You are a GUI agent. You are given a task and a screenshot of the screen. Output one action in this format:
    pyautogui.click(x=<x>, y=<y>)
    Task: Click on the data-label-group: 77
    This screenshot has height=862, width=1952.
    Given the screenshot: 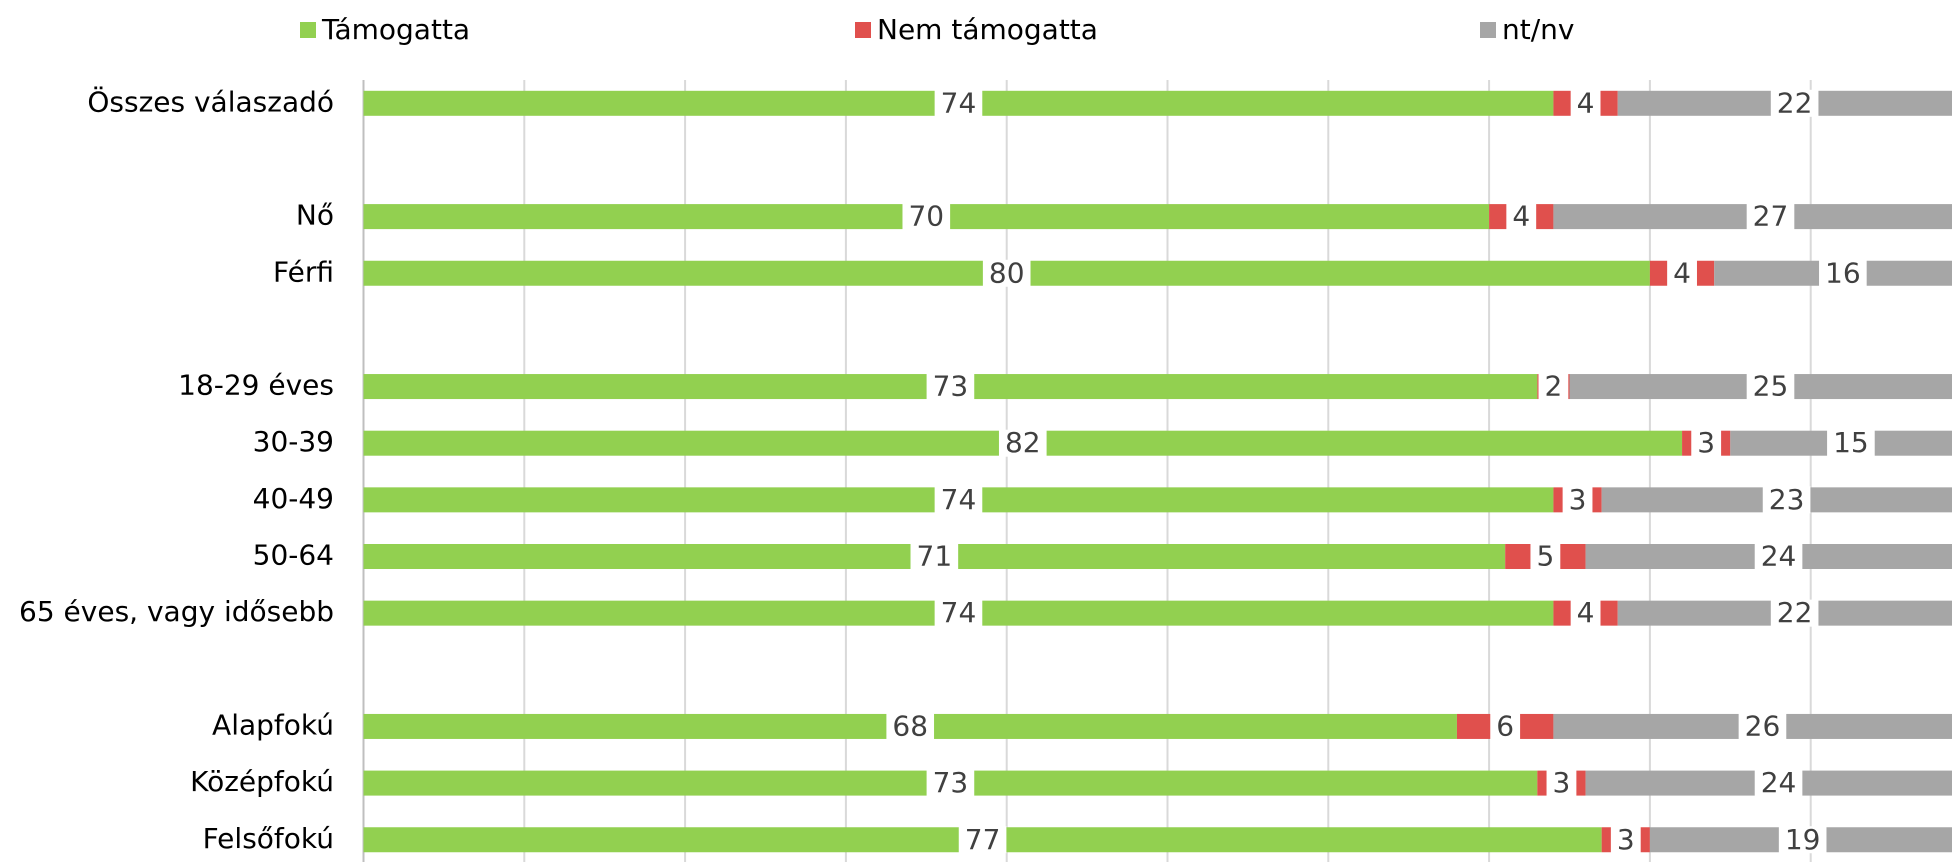 What is the action you would take?
    pyautogui.click(x=982, y=839)
    